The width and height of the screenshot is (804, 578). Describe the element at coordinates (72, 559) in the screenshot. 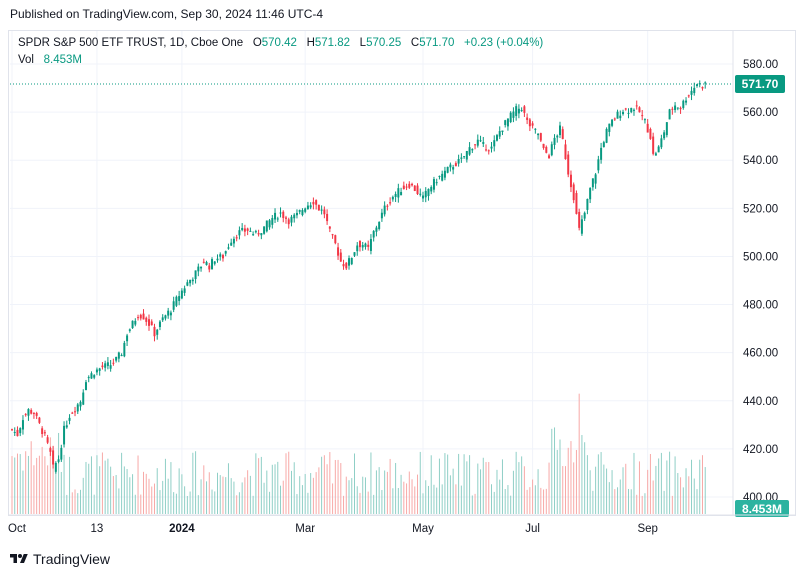

I see `footer-brand: TradingView` at that location.